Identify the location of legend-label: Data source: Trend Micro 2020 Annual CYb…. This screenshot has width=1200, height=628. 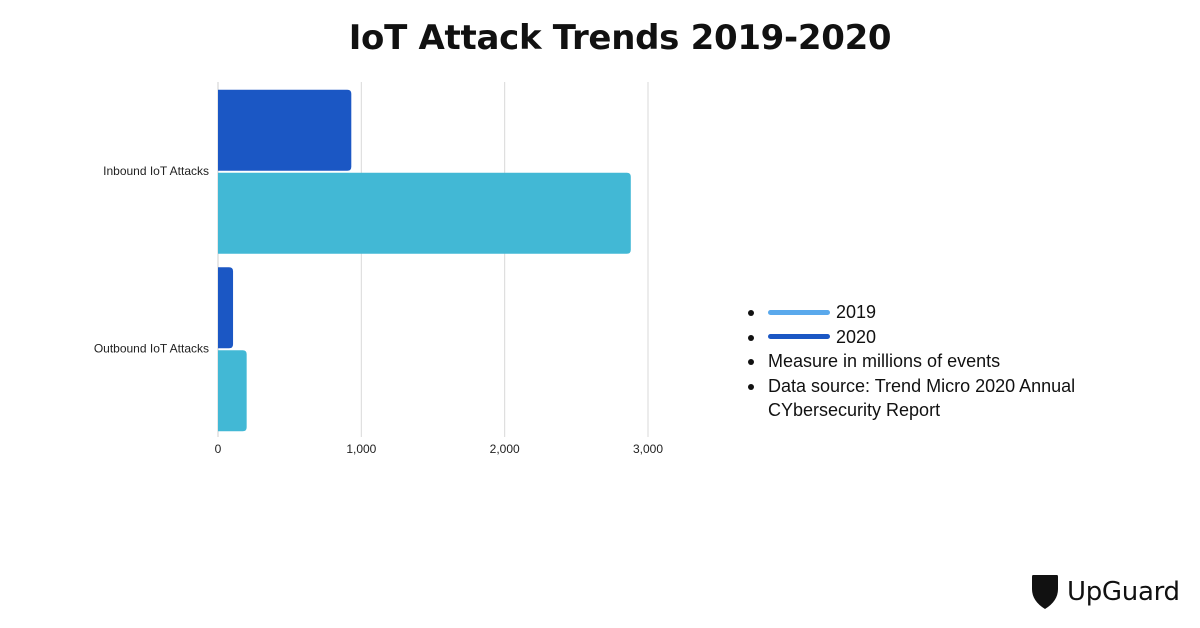
(922, 398).